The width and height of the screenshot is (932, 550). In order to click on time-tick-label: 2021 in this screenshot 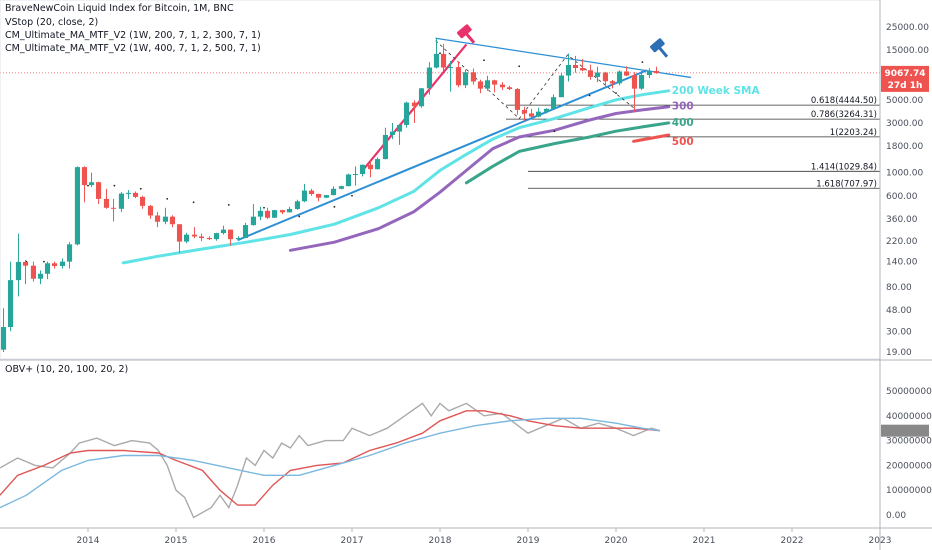, I will do `click(704, 541)`.